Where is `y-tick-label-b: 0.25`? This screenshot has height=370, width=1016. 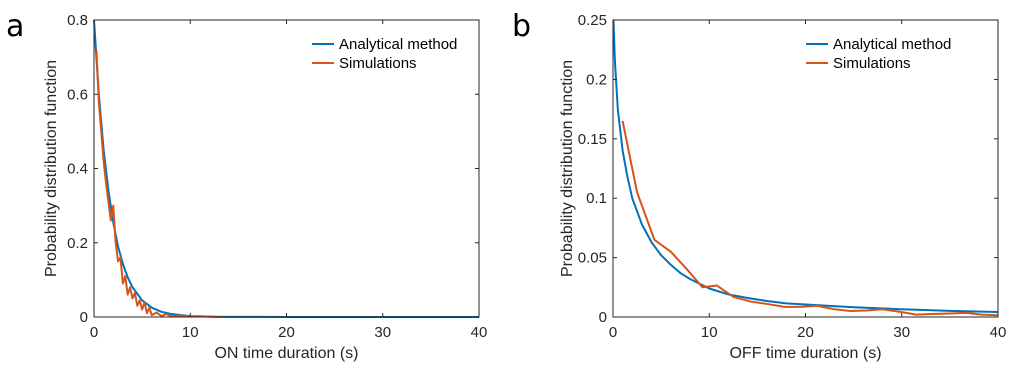
y-tick-label-b: 0.25 is located at coordinates (592, 20).